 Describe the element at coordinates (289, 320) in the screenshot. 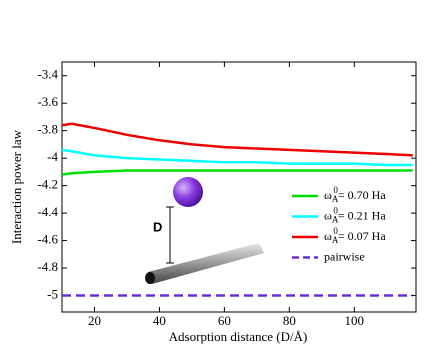

I see `x-tick-label: 80` at that location.